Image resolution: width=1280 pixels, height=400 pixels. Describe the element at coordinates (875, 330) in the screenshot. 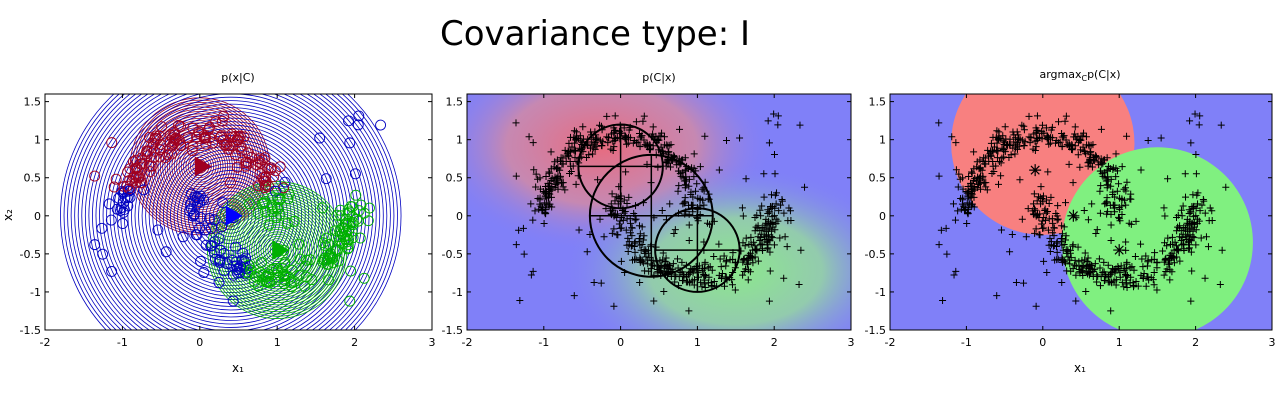

I see `y-tick-label: -1.5` at that location.